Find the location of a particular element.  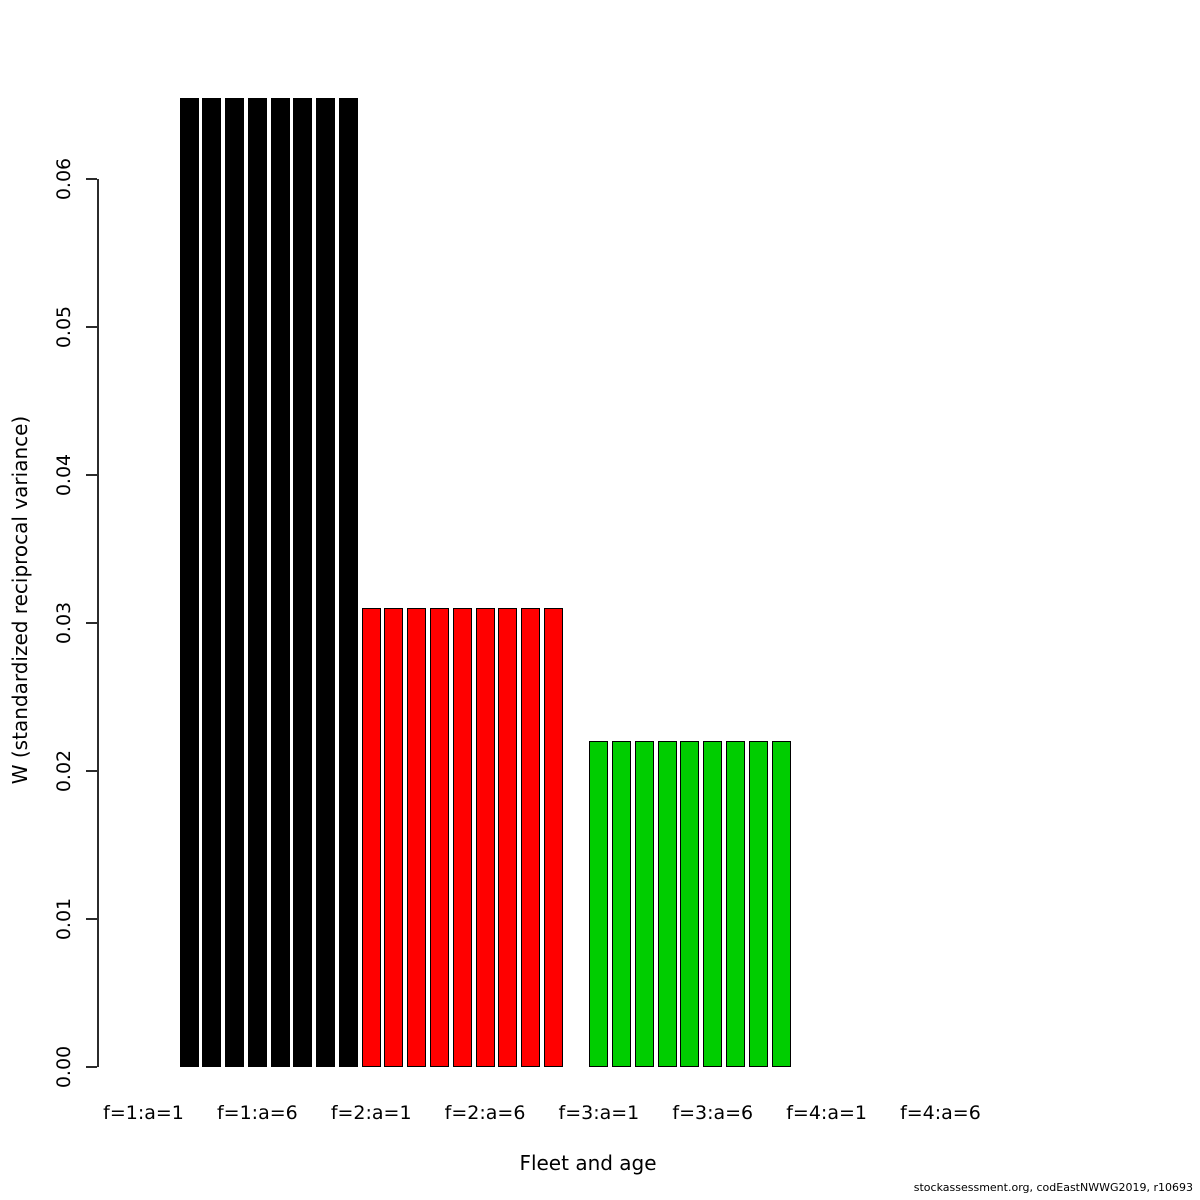

bar-f=3:a=8 is located at coordinates (758, 904).